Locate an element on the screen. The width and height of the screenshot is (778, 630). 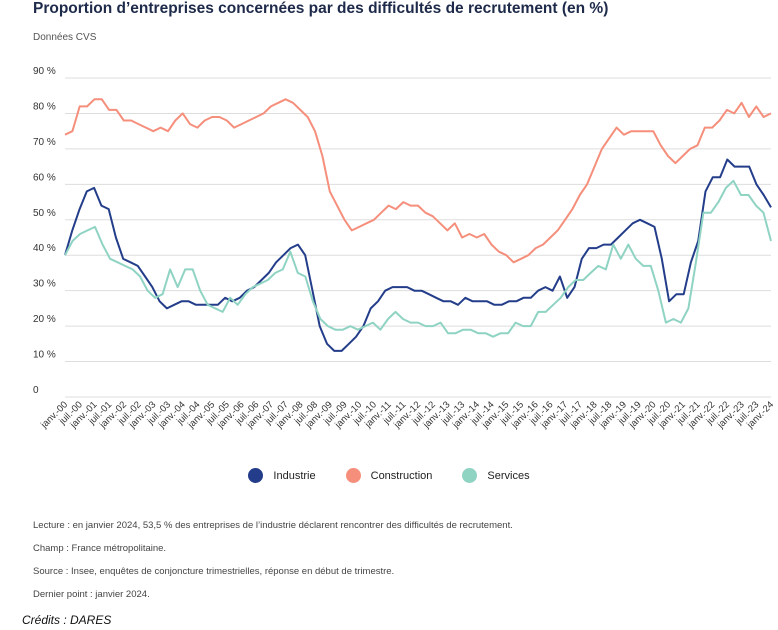
y-tick-label: 20 % is located at coordinates (44, 319).